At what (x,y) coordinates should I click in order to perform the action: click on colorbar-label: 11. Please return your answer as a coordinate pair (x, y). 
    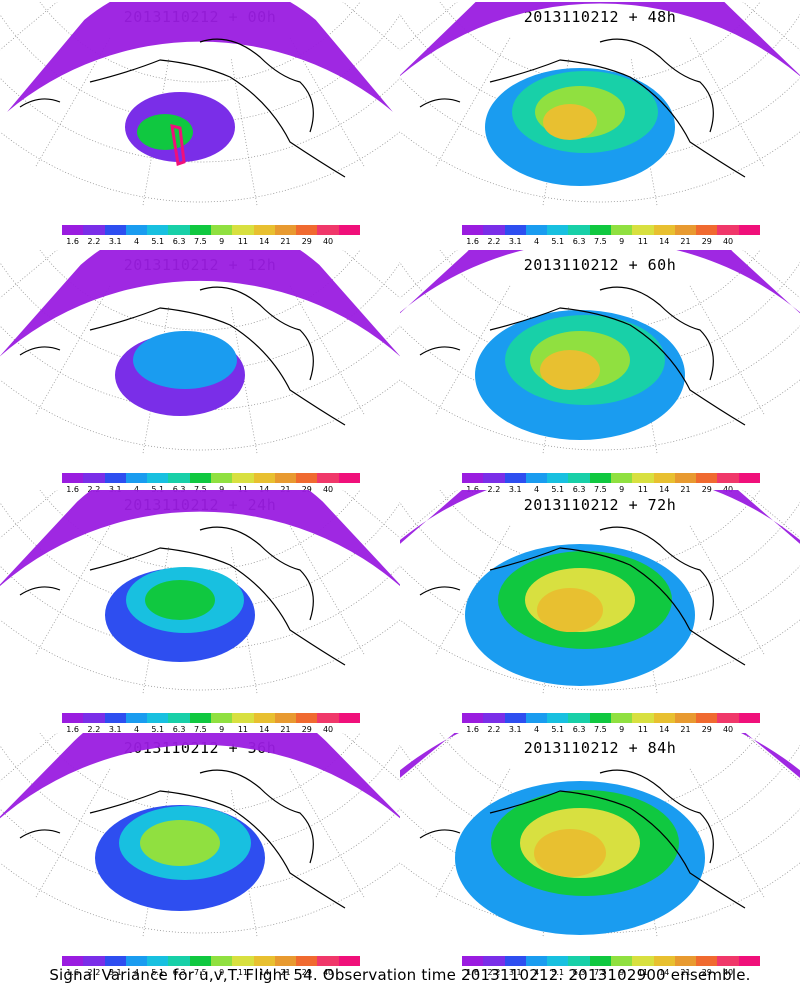
    Looking at the image, I should click on (243, 972).